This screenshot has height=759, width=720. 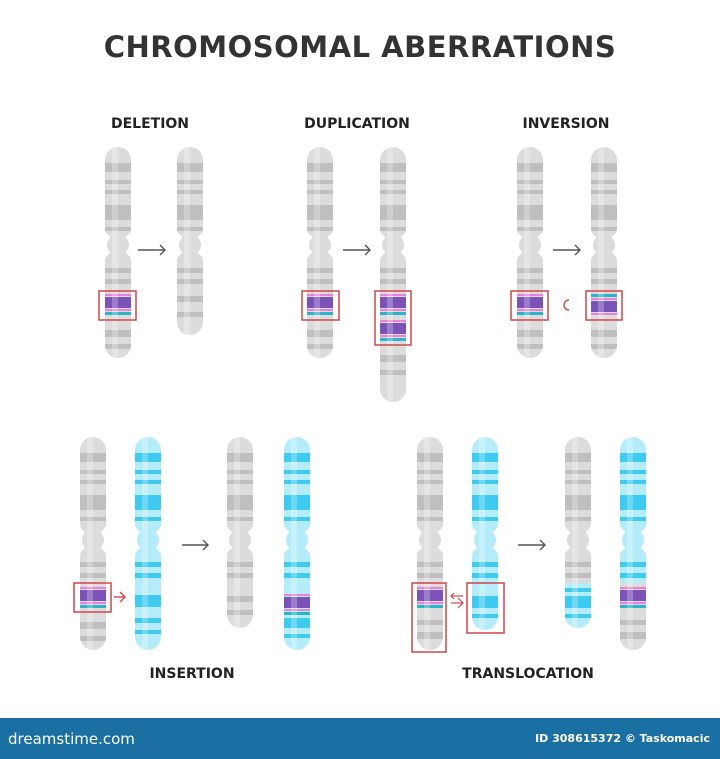 I want to click on highlight-box, so click(x=320, y=305).